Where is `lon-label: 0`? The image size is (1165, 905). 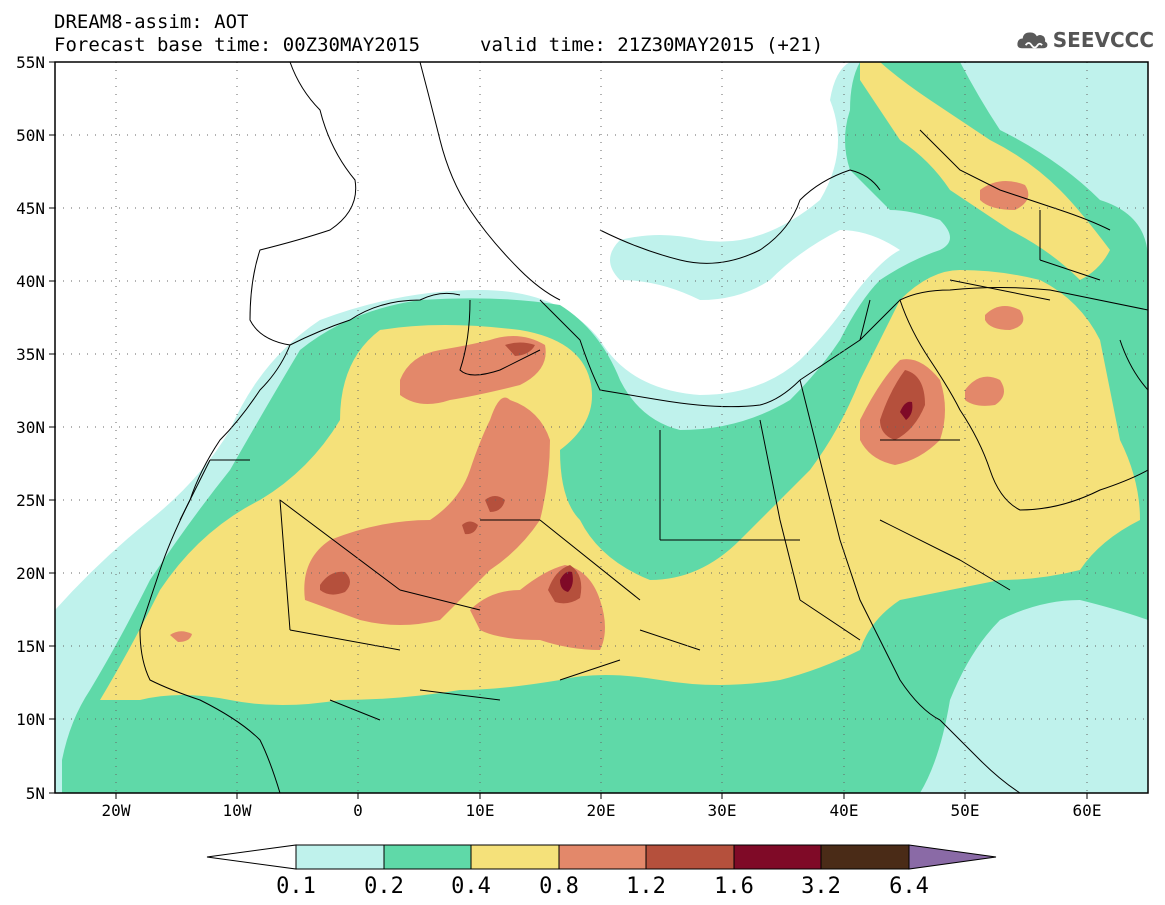 lon-label: 0 is located at coordinates (358, 810).